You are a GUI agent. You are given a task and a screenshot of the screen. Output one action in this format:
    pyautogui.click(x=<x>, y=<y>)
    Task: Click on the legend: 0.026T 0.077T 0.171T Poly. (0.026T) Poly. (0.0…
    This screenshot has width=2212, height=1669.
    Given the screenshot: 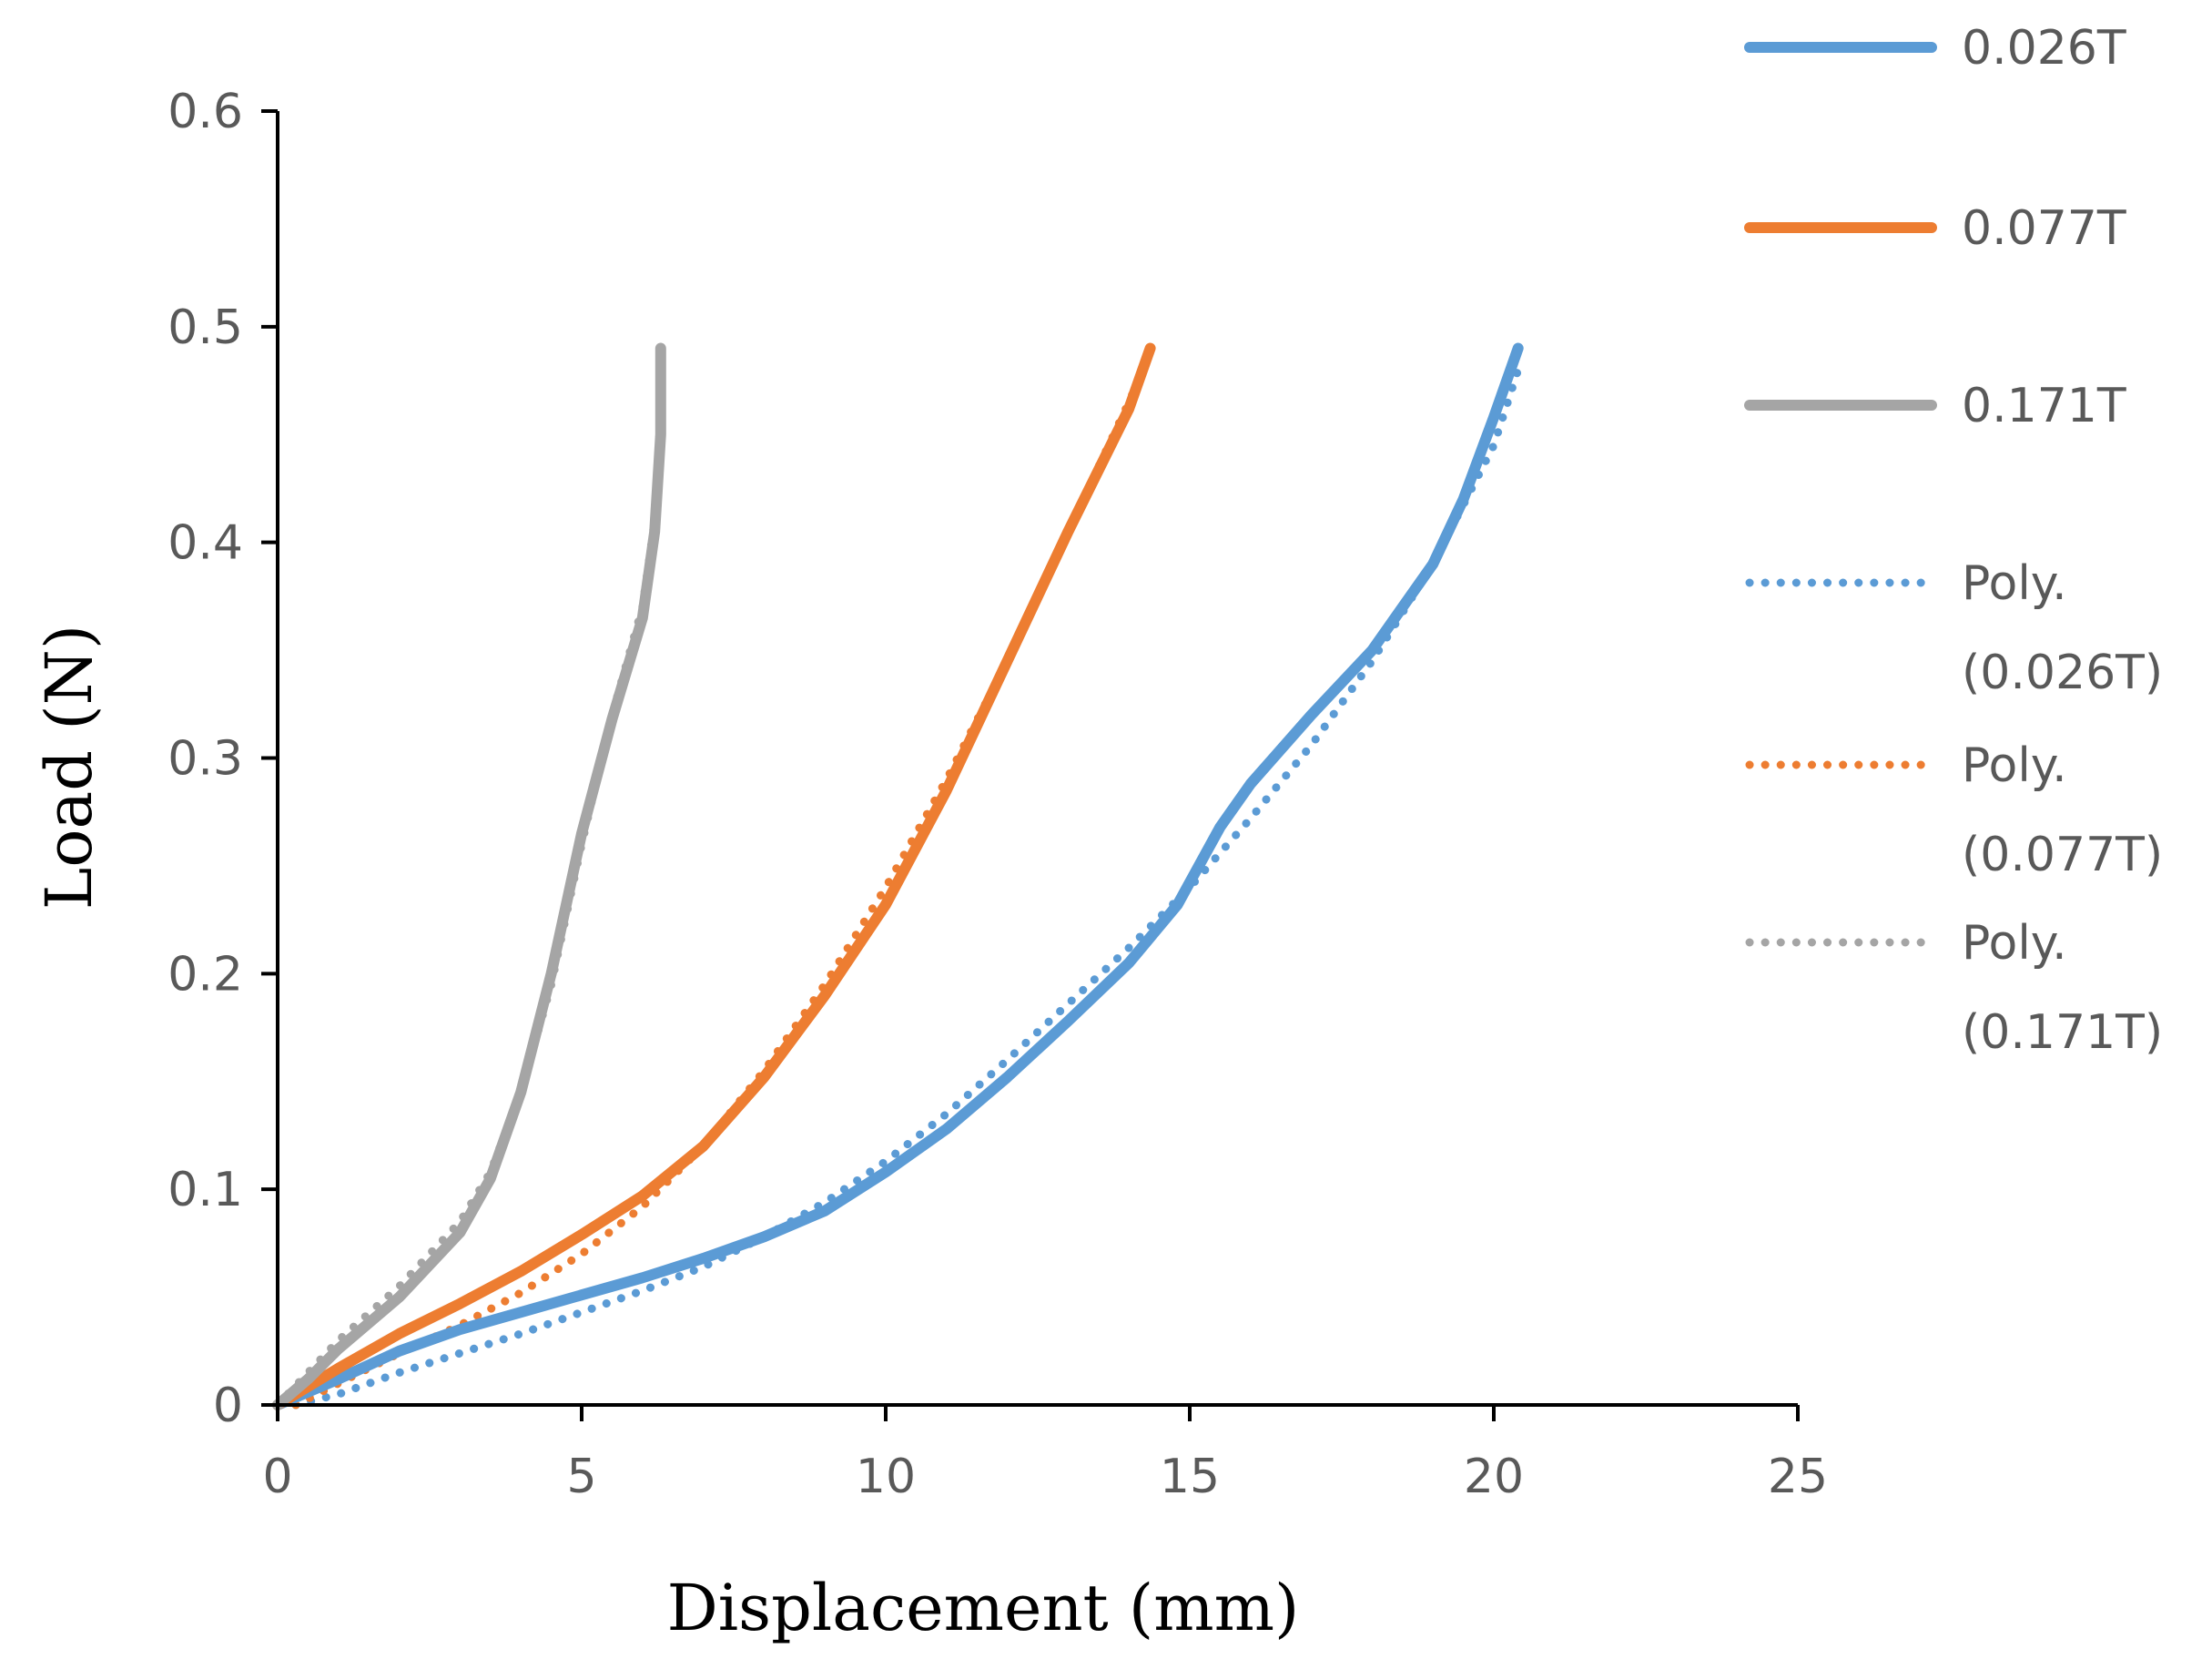 What is the action you would take?
    pyautogui.click(x=1953, y=540)
    